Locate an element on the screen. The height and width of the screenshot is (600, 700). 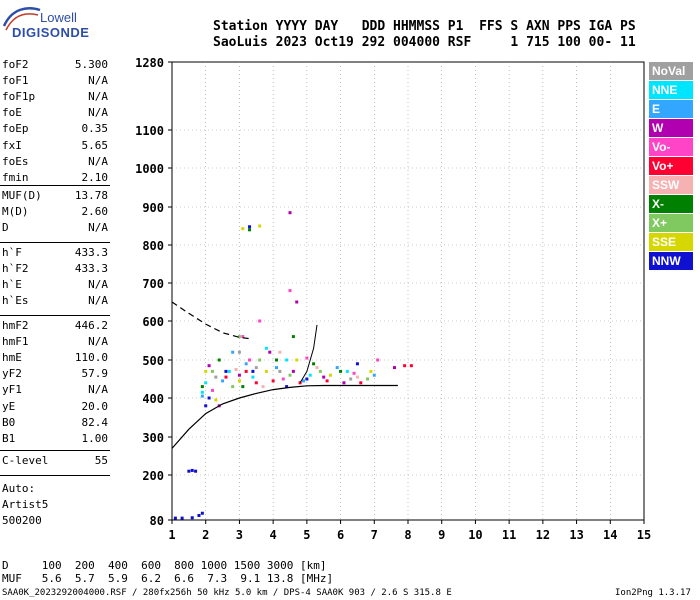
parameter-name: foEs is located at coordinates (15, 161).